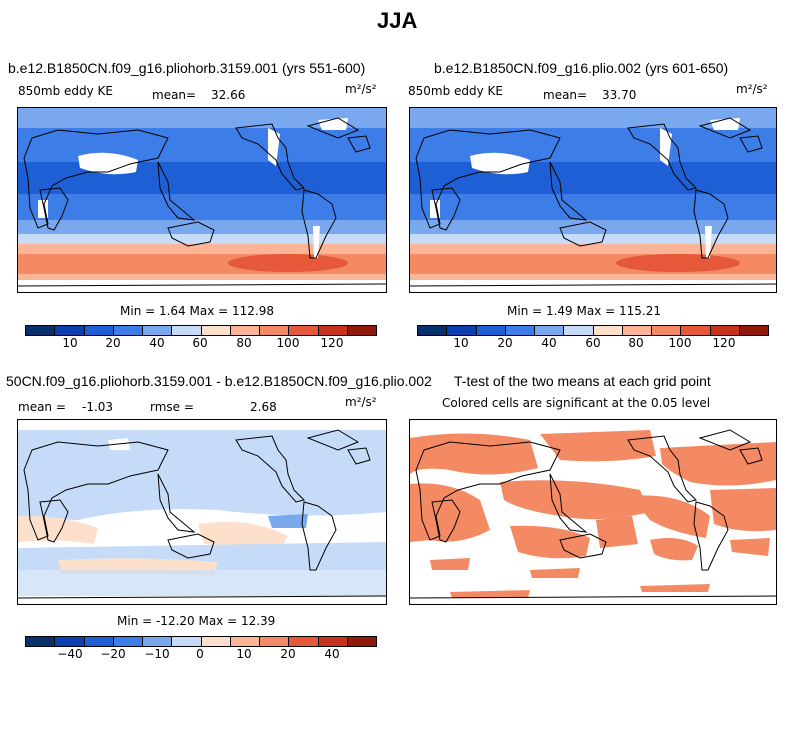  What do you see at coordinates (113, 654) in the screenshot?
I see `colorbar-tick: −20` at bounding box center [113, 654].